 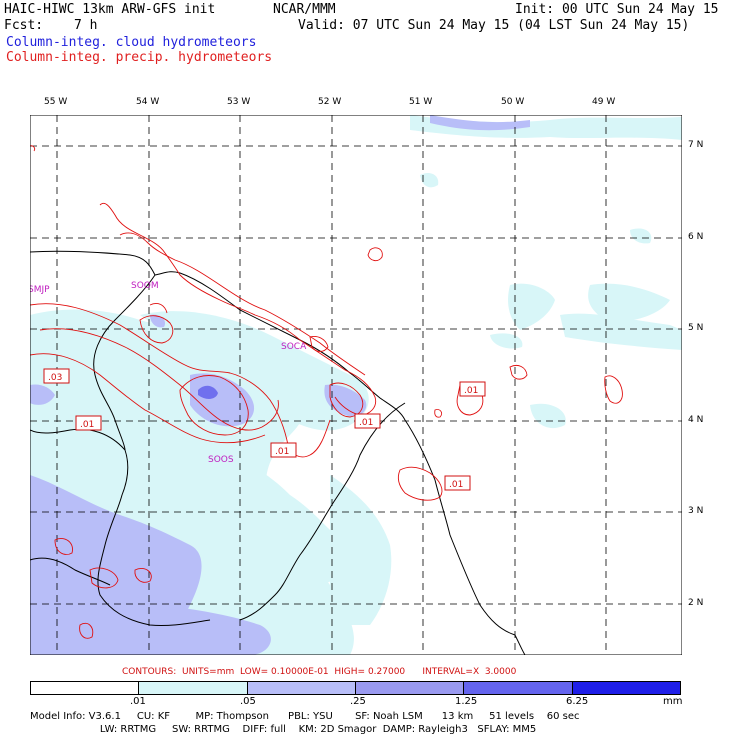 I want to click on lon-tick: 52 W, so click(x=330, y=102).